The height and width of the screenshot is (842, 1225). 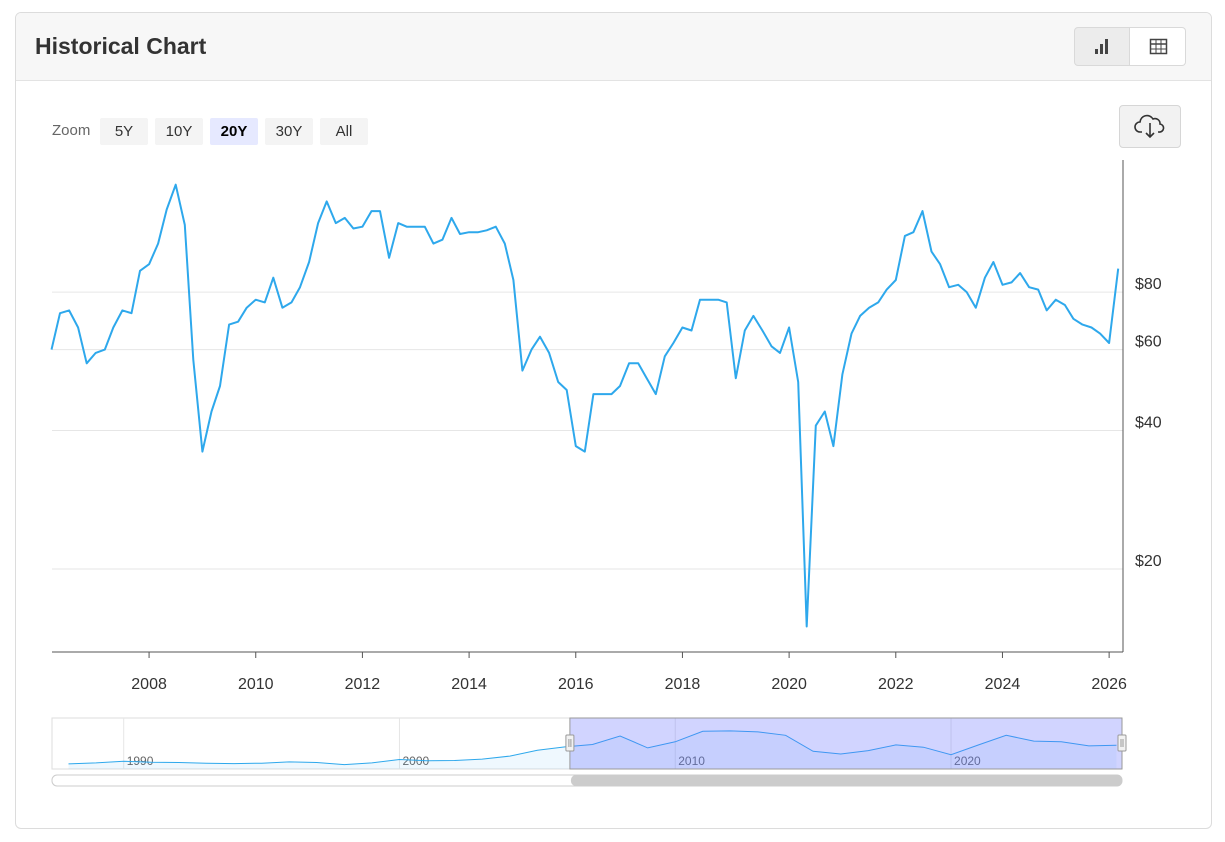 What do you see at coordinates (149, 684) in the screenshot?
I see `x-tick-label: 2008` at bounding box center [149, 684].